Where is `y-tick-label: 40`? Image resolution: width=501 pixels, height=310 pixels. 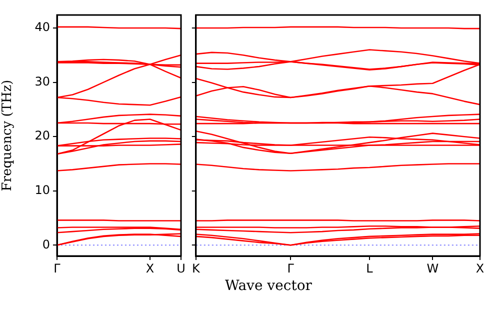
y-tick-label: 40 is located at coordinates (42, 27).